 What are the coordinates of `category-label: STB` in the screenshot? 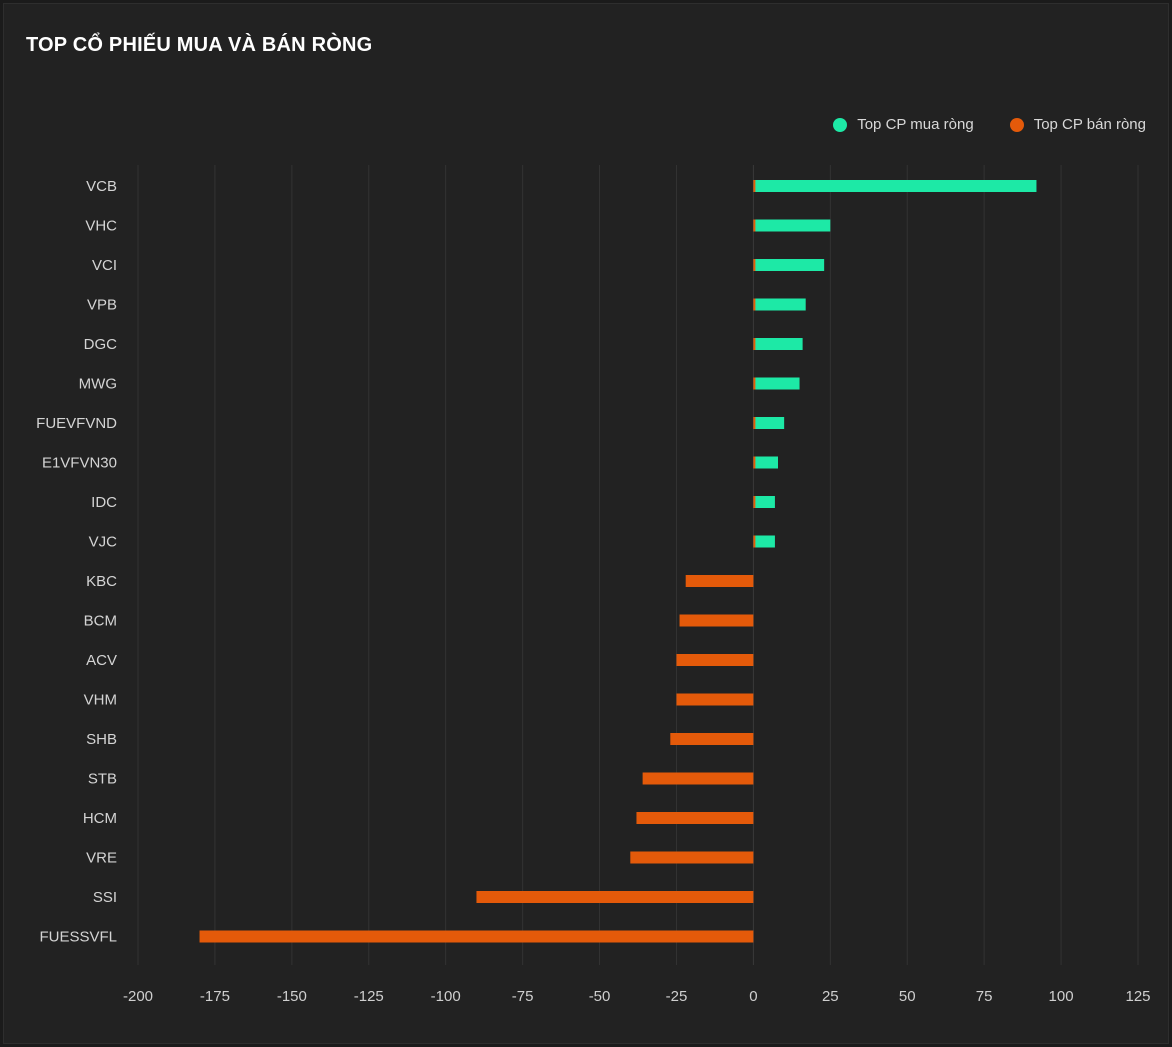 It's located at (102, 779).